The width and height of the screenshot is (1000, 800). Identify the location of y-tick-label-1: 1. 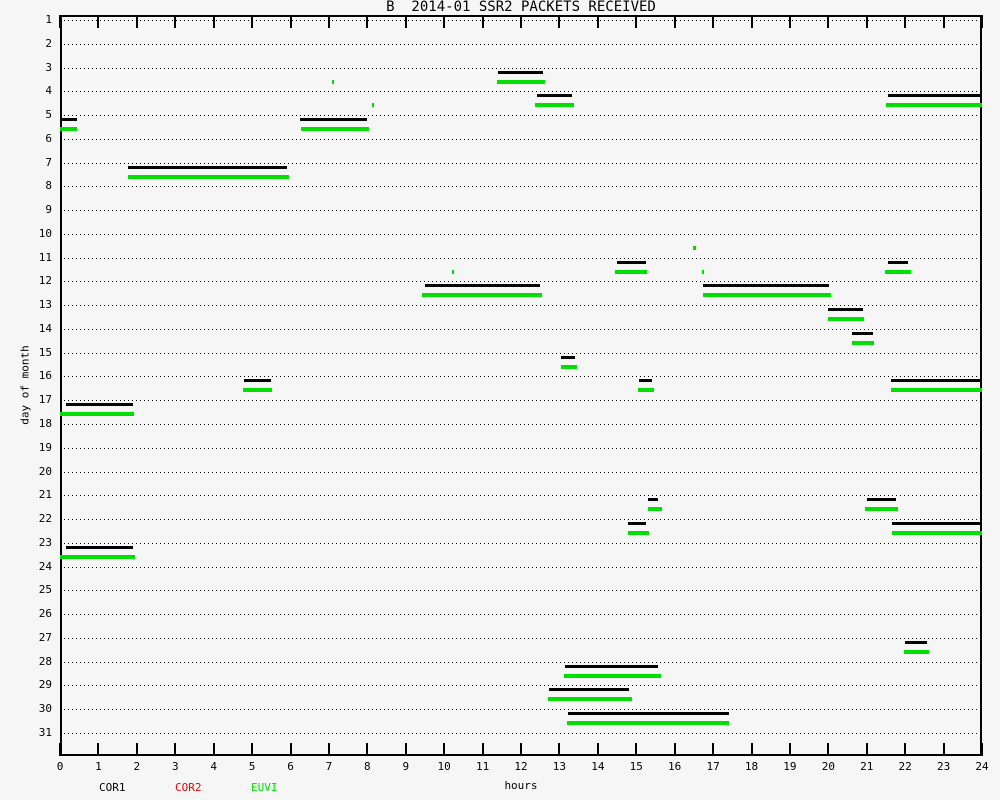
(48, 19).